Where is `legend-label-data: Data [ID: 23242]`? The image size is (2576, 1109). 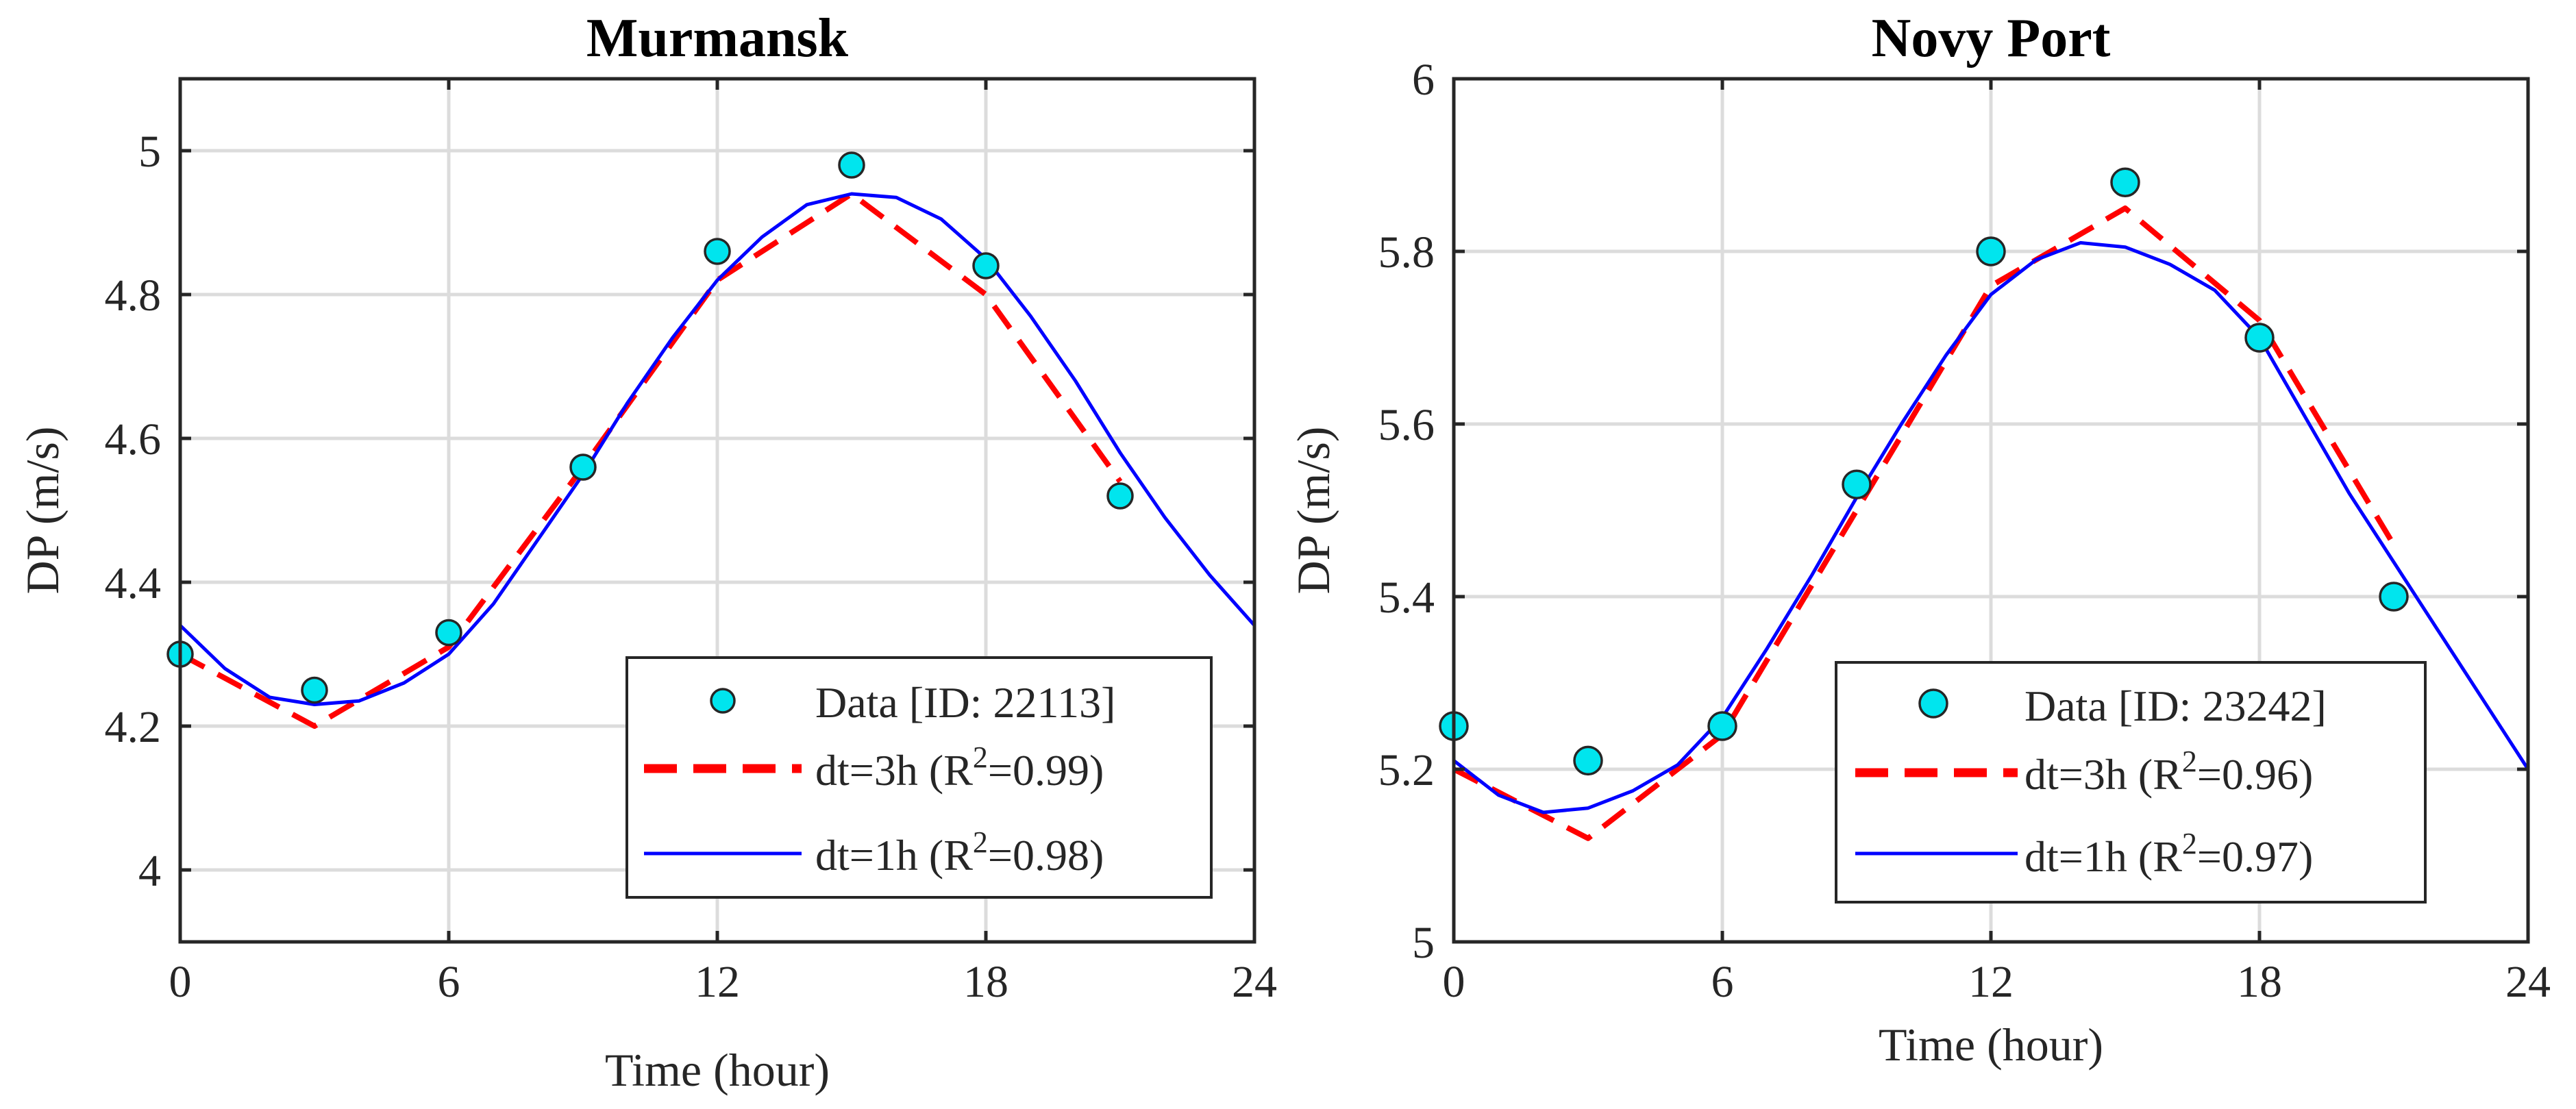 legend-label-data: Data [ID: 23242] is located at coordinates (2175, 706).